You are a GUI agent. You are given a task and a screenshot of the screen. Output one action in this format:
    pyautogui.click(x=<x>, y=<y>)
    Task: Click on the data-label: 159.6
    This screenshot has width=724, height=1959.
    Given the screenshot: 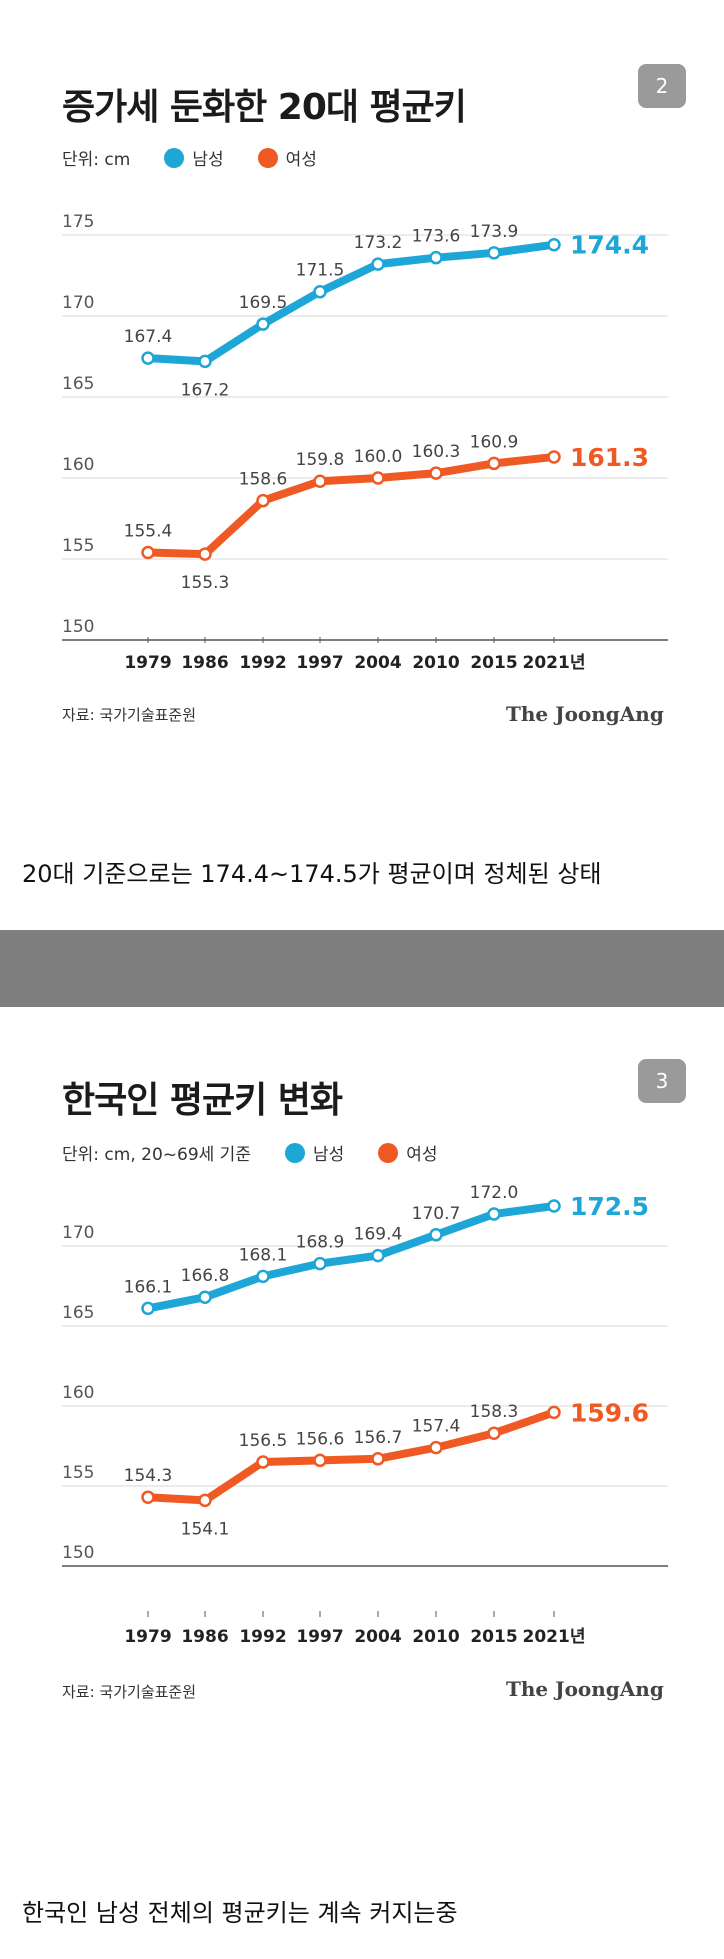 What is the action you would take?
    pyautogui.click(x=609, y=1412)
    